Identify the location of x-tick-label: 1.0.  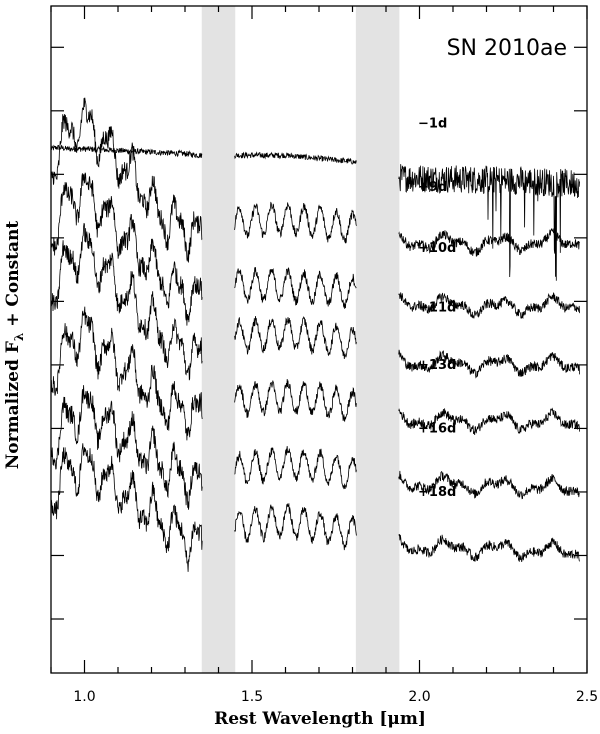
(84, 697).